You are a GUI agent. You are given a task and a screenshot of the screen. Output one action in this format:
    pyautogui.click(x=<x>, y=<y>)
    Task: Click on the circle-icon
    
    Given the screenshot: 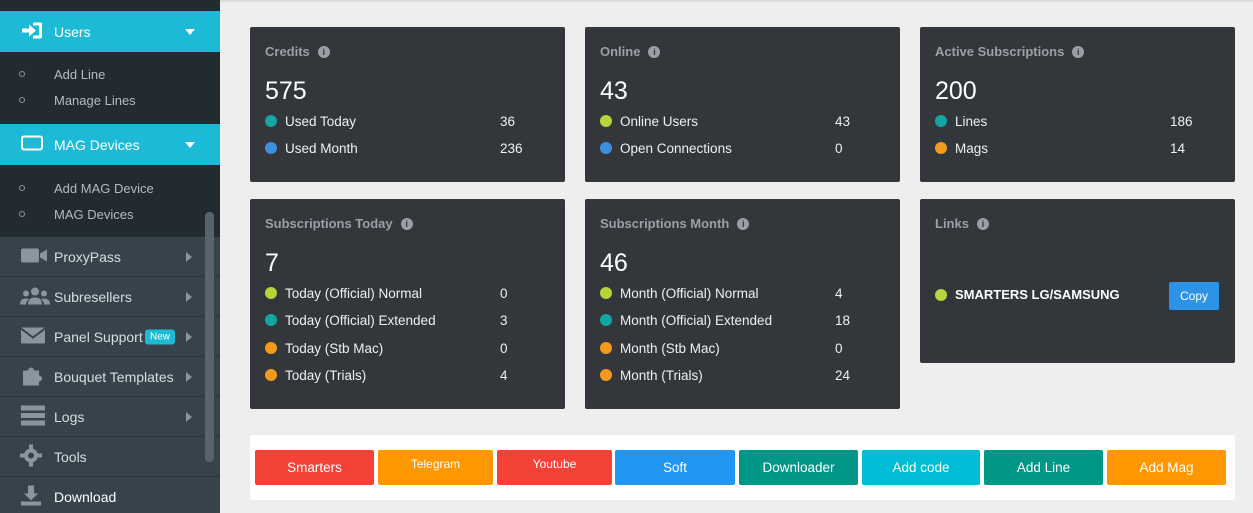 What is the action you would take?
    pyautogui.click(x=22, y=214)
    